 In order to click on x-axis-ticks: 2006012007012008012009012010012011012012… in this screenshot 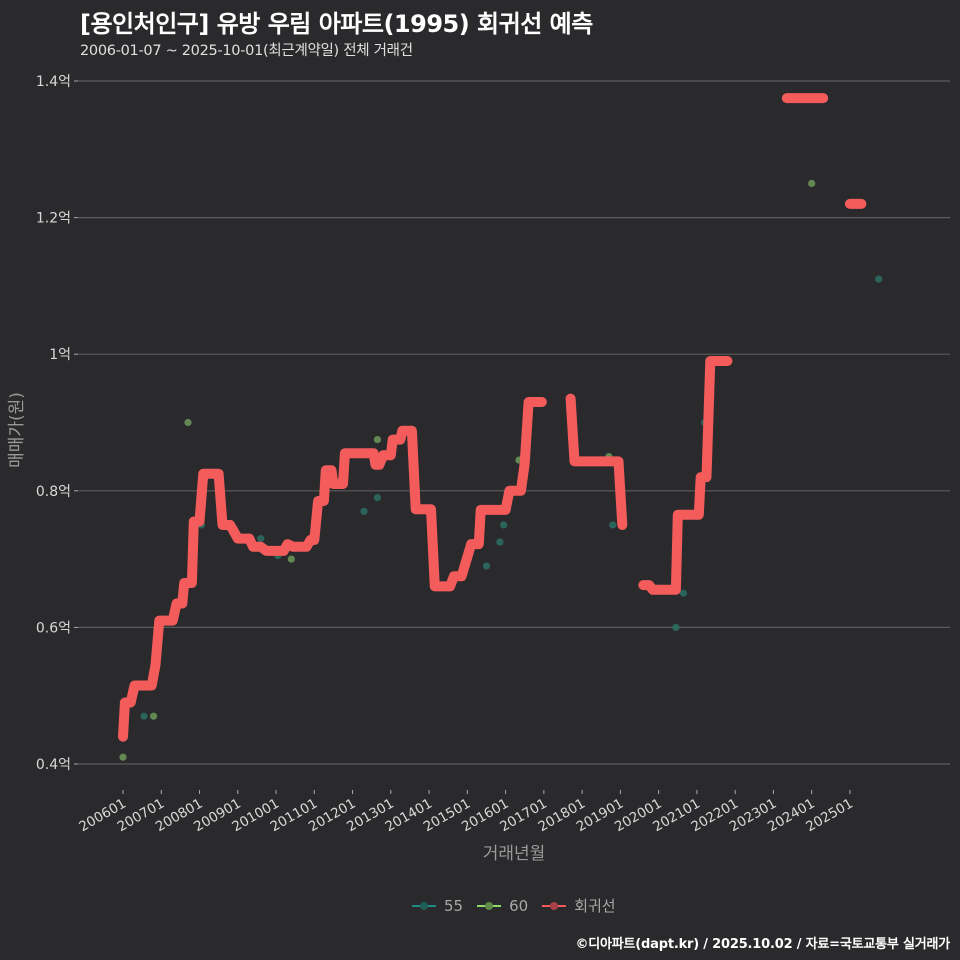, I will do `click(466, 812)`.